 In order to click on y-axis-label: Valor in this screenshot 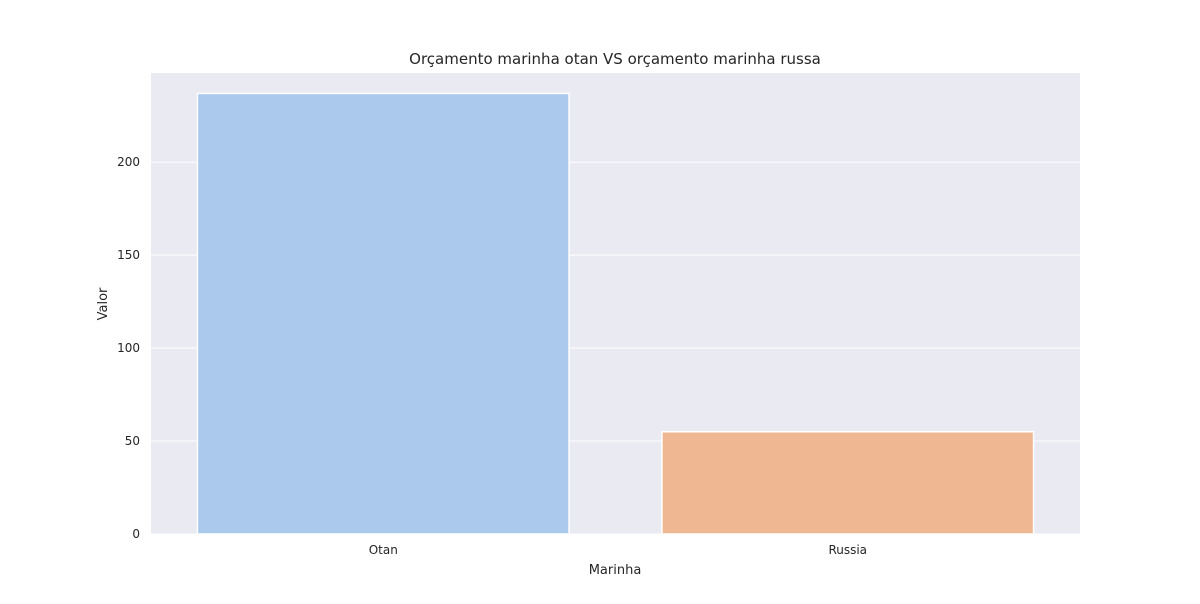, I will do `click(103, 303)`.